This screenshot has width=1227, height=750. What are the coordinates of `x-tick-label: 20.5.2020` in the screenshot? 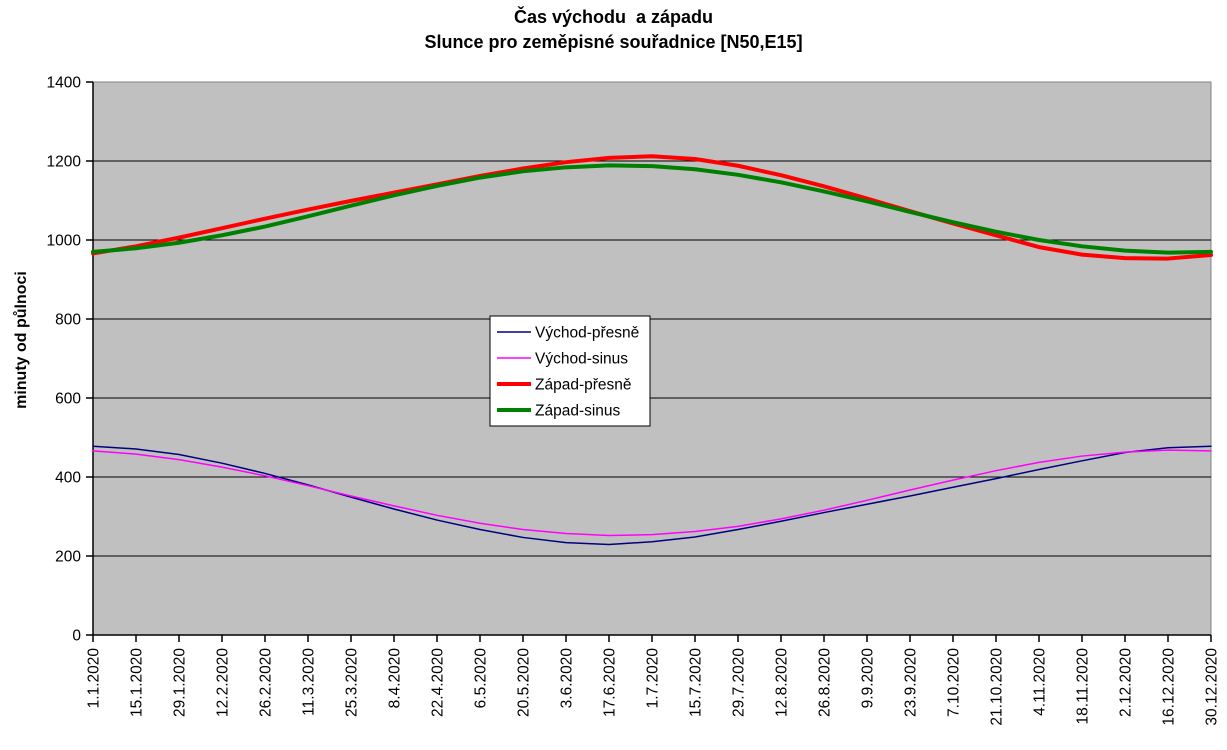 It's located at (524, 682).